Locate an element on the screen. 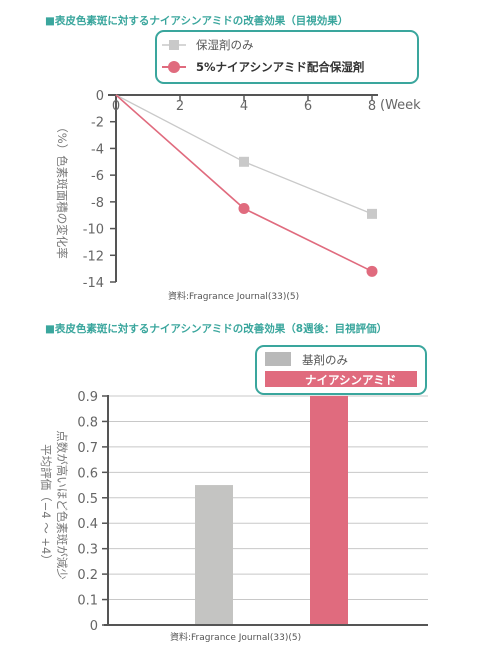 This screenshot has height=650, width=479. chart1-y-tick-label: -8 is located at coordinates (97, 203).